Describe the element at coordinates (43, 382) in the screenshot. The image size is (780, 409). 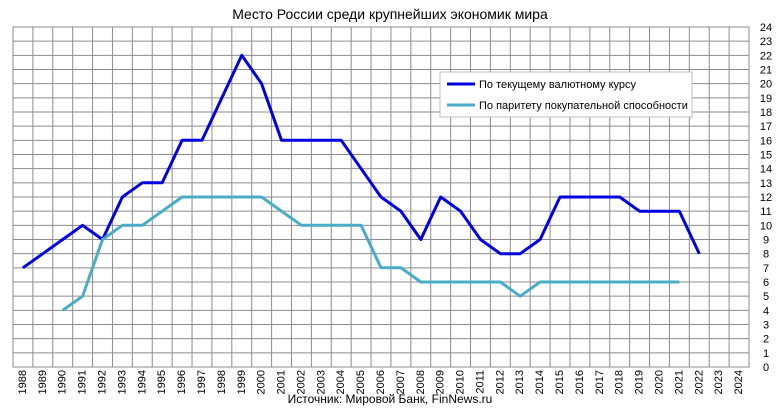
I see `x-tick-label: 1989` at that location.